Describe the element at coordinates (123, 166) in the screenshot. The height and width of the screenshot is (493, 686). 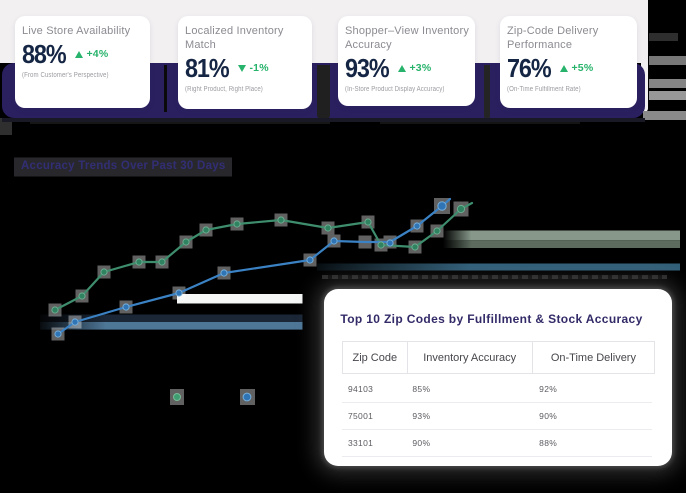
I see `svg-text:Accuracy Trends Over Past 30 D: Accuracy Trends Over Past 30 Days` at that location.